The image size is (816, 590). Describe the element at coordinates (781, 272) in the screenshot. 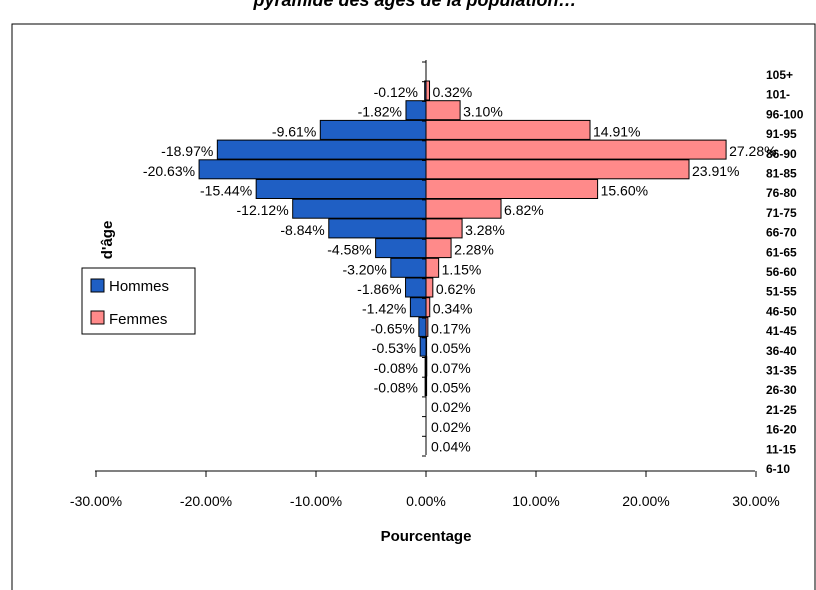

I see `y-tick-label: 56-60` at that location.